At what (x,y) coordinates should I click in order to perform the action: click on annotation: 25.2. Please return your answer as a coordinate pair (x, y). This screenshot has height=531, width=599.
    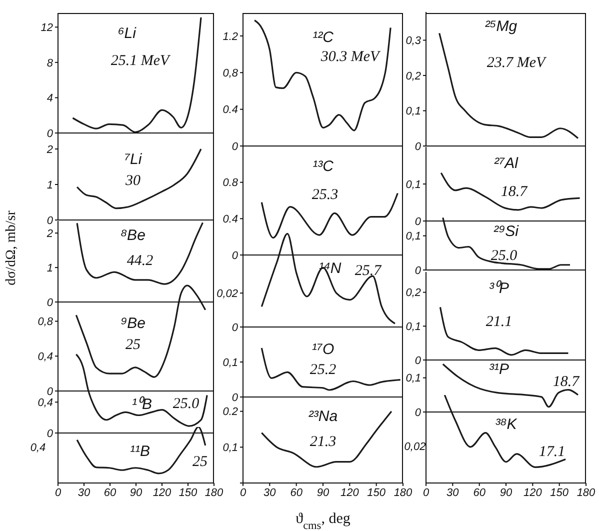
    Looking at the image, I should click on (323, 370).